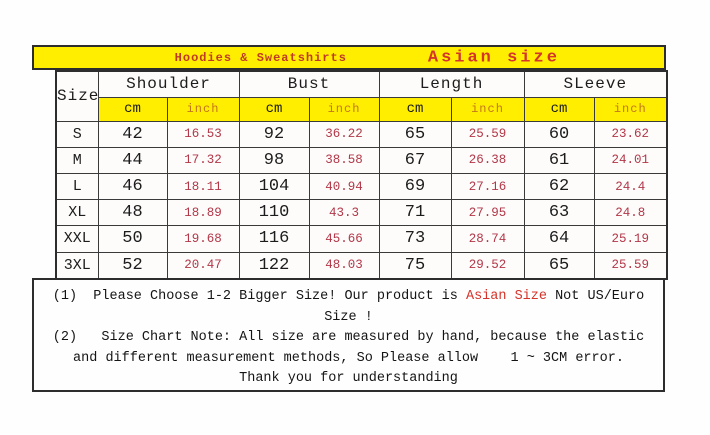 The width and height of the screenshot is (710, 435). I want to click on sleeve-inch-value: 24.4, so click(630, 186).